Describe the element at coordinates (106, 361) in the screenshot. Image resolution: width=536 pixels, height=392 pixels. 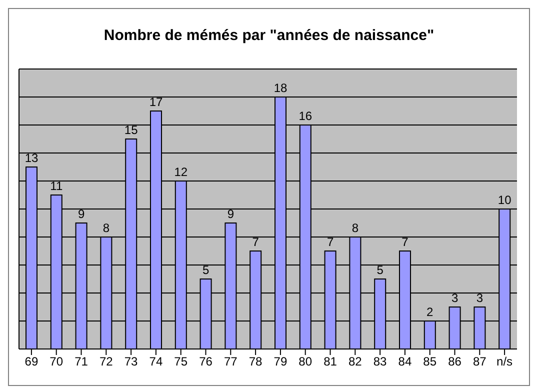
I see `x-tick-label: 72` at that location.